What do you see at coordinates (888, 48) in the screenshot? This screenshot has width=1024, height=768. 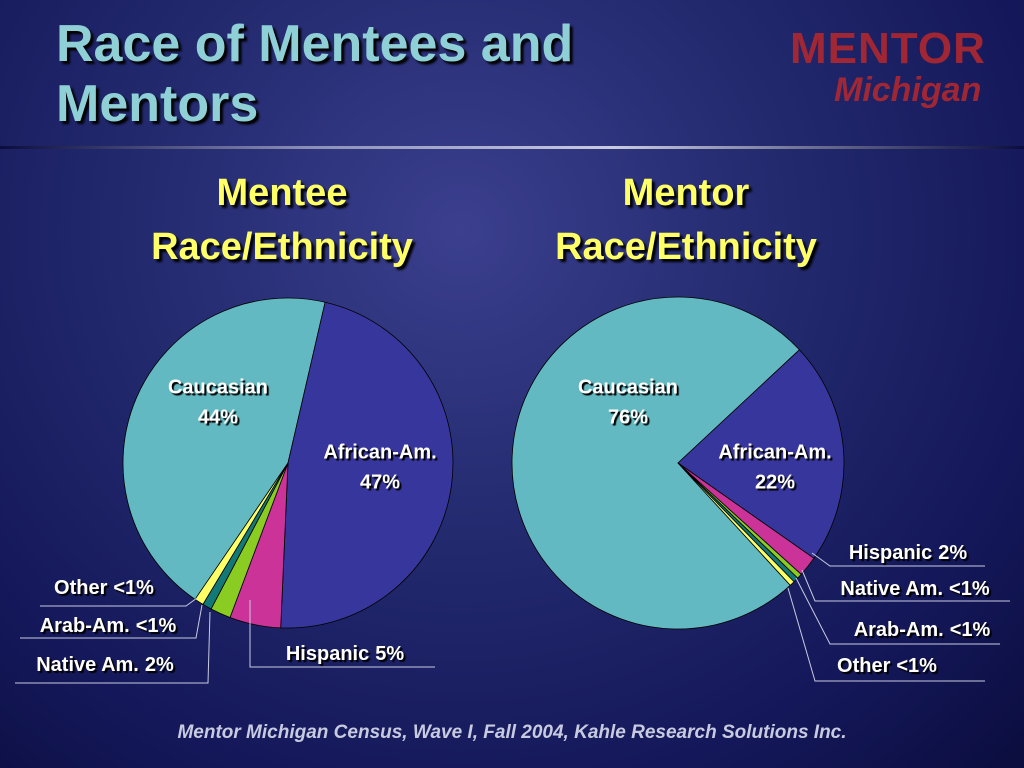 I see `logo-line: MENTOR` at bounding box center [888, 48].